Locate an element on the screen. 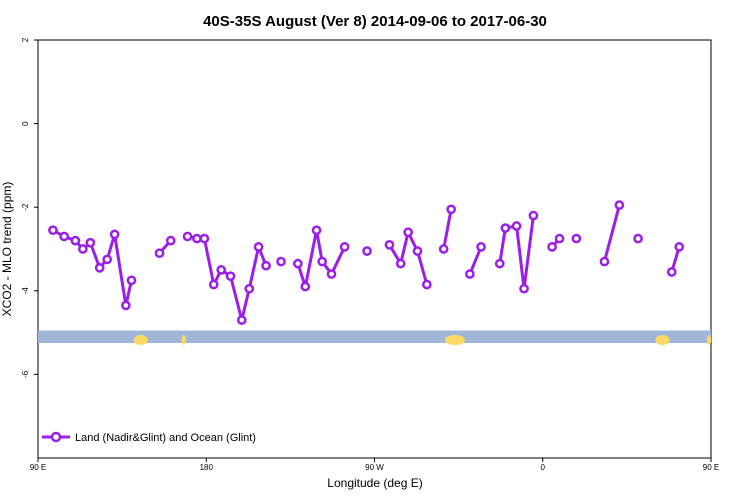 The width and height of the screenshot is (750, 500). y-tick-label: 2 is located at coordinates (25, 39).